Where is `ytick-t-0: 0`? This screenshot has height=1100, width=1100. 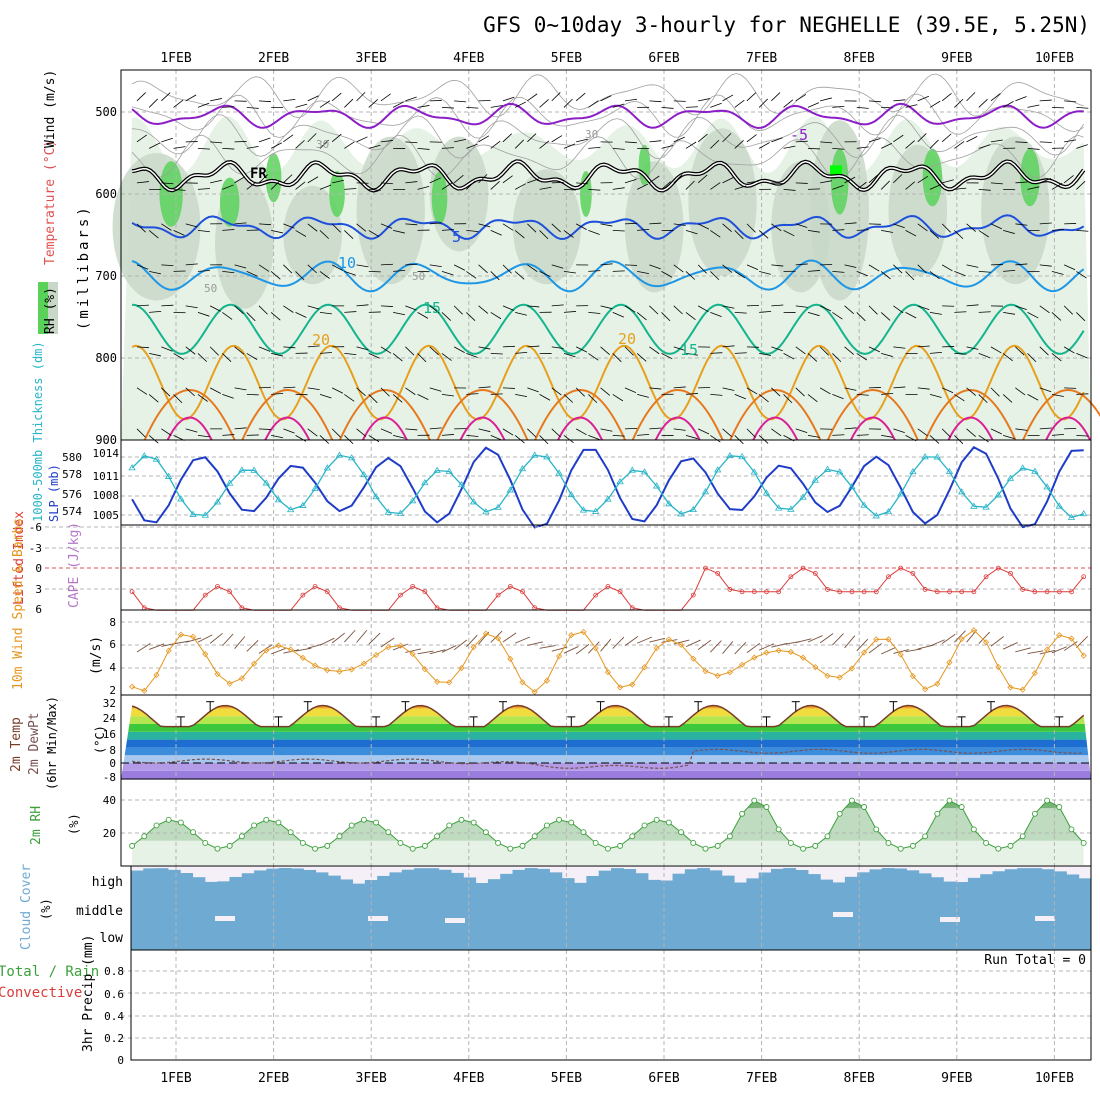
ytick-t-0: 0 is located at coordinates (112, 763).